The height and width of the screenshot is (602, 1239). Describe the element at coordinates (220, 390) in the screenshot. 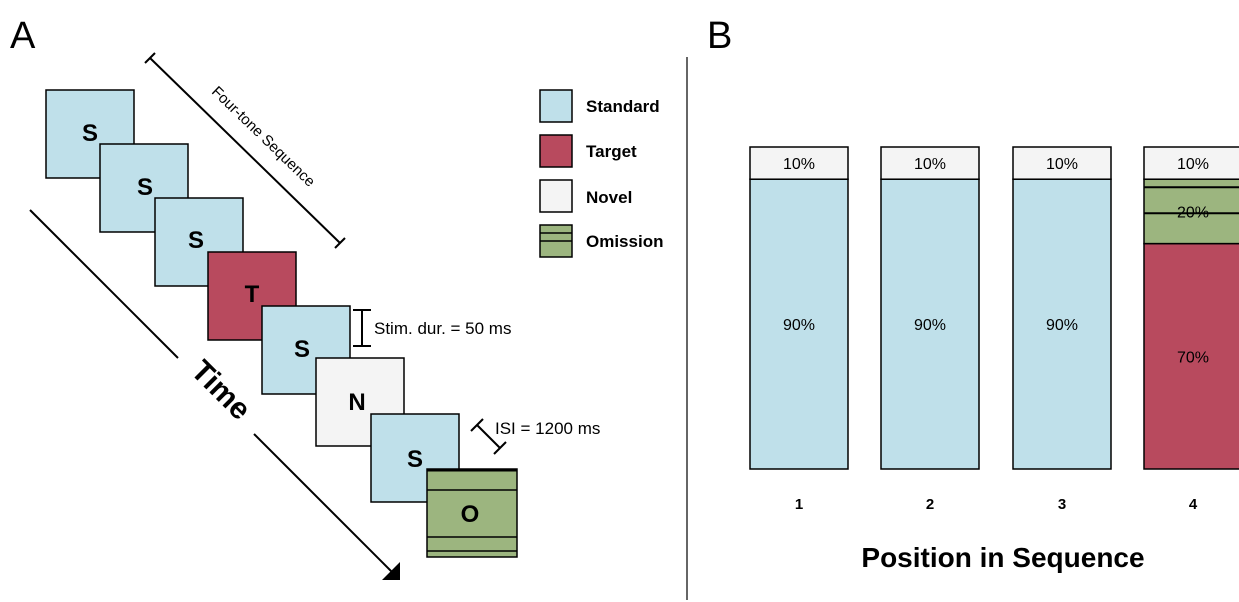

I see `time-label: Time` at that location.